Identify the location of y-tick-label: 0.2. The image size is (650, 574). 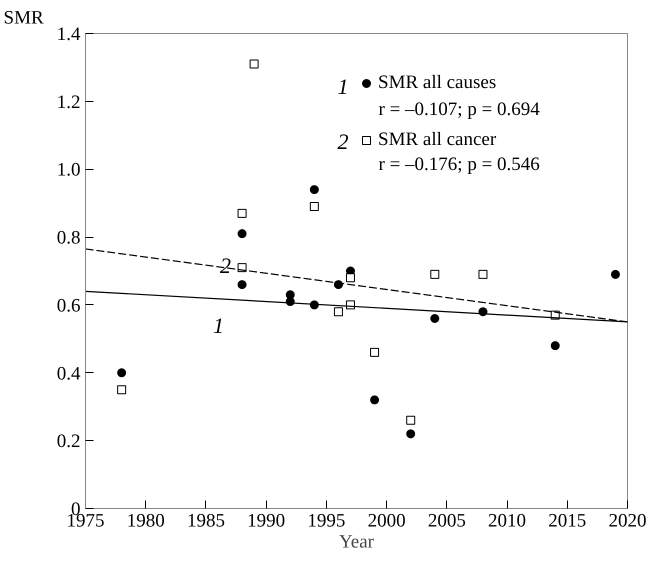
(68, 441).